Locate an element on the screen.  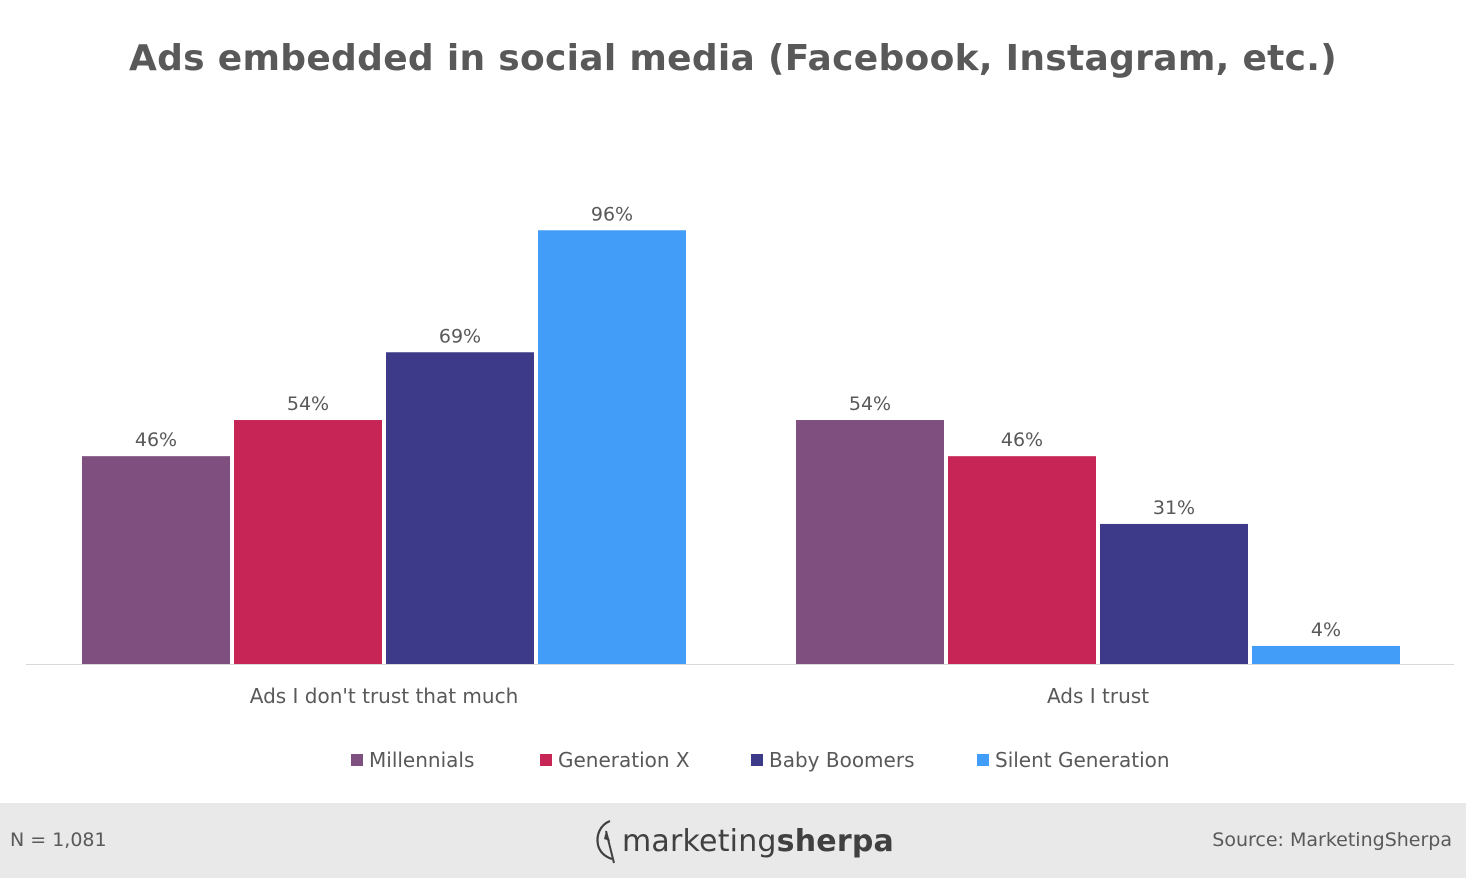
logo-text-marketing: marketing is located at coordinates (699, 841).